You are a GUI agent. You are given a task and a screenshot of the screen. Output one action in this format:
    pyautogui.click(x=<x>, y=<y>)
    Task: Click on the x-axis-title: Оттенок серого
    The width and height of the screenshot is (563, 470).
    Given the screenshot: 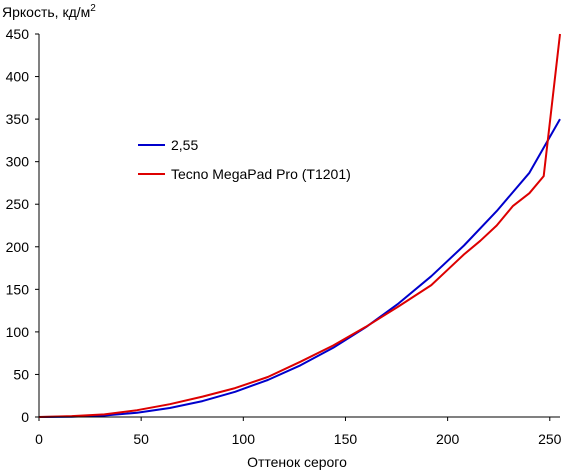 What is the action you would take?
    pyautogui.click(x=297, y=462)
    